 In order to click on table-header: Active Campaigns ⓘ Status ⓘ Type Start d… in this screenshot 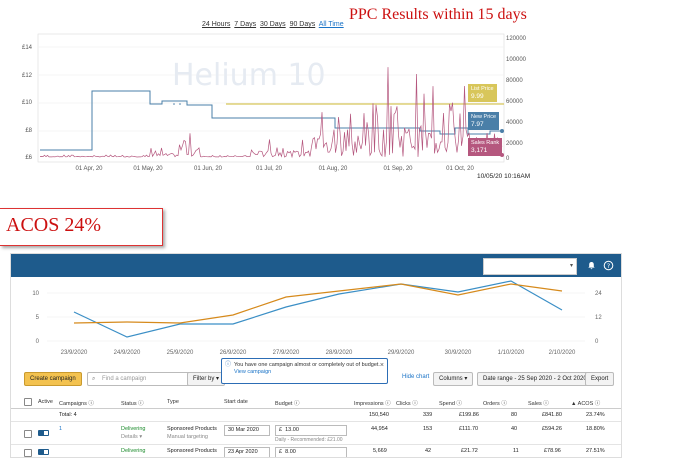, I will do `click(316, 401)`.